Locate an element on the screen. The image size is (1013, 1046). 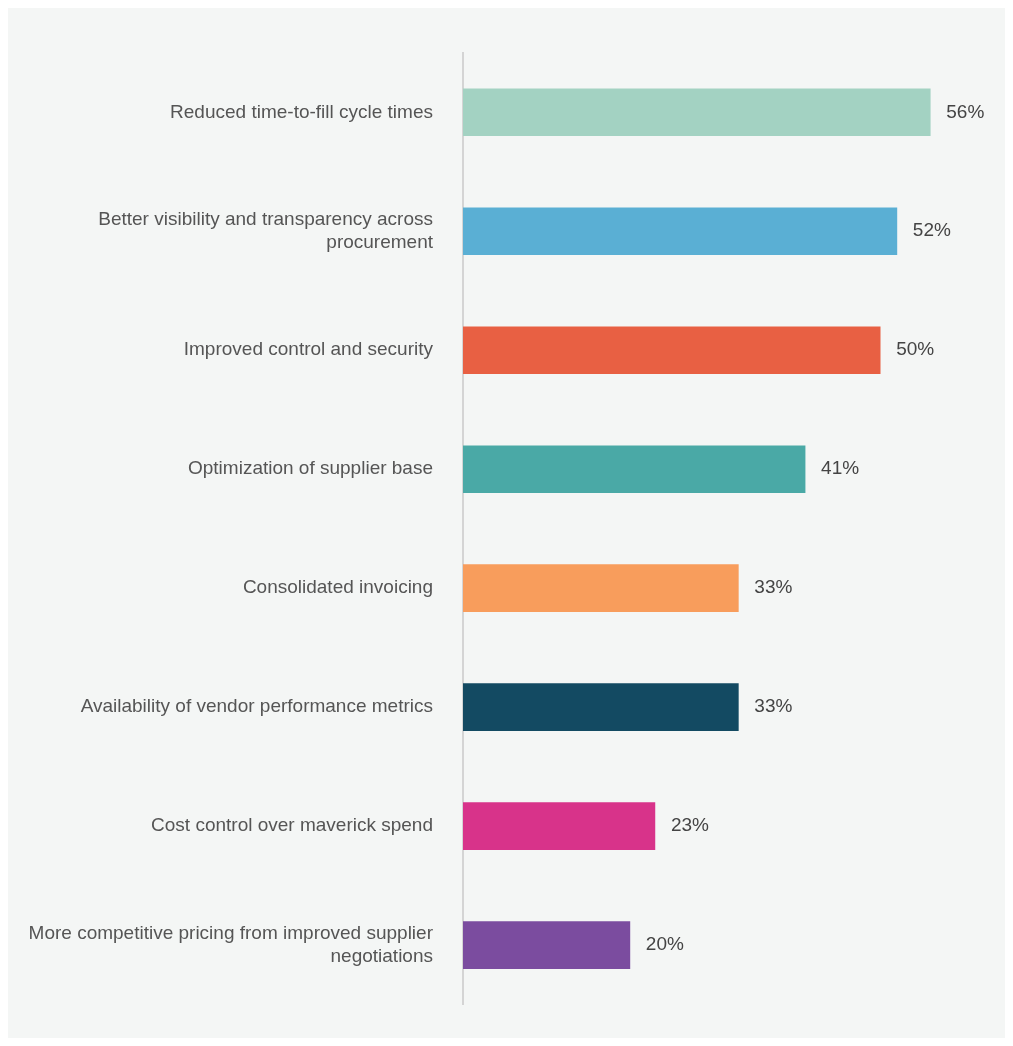
y-tick-label: Better visibility and transparency across procurement is located at coordinates (266, 230).